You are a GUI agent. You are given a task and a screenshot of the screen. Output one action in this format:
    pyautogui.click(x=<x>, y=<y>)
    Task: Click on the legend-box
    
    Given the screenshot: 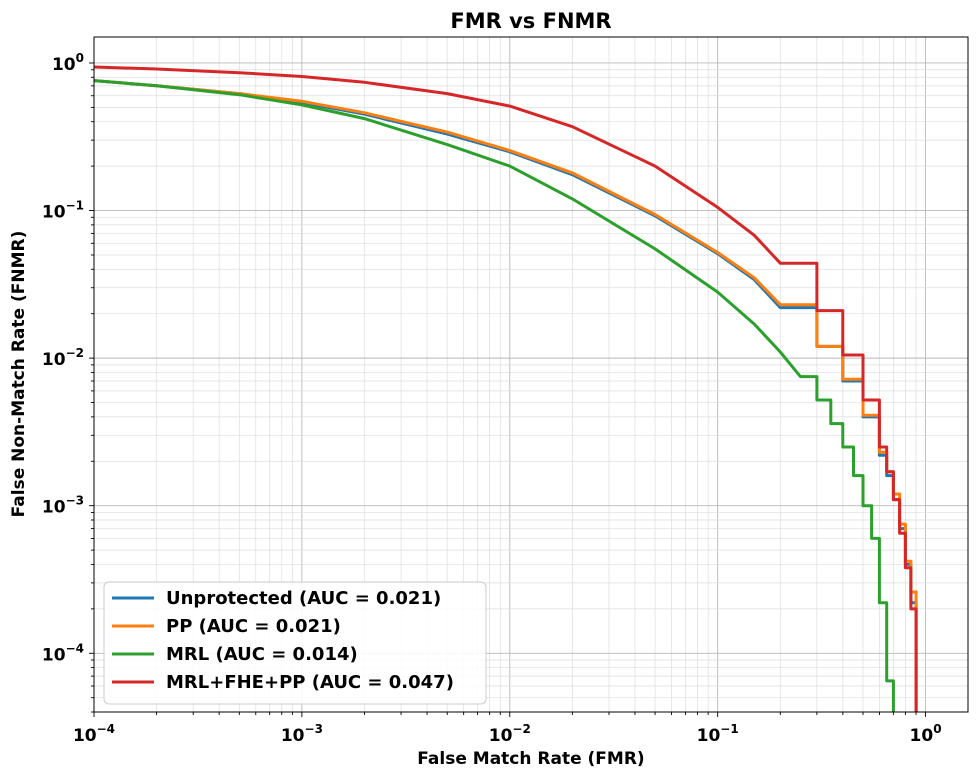 What is the action you would take?
    pyautogui.click(x=295, y=643)
    